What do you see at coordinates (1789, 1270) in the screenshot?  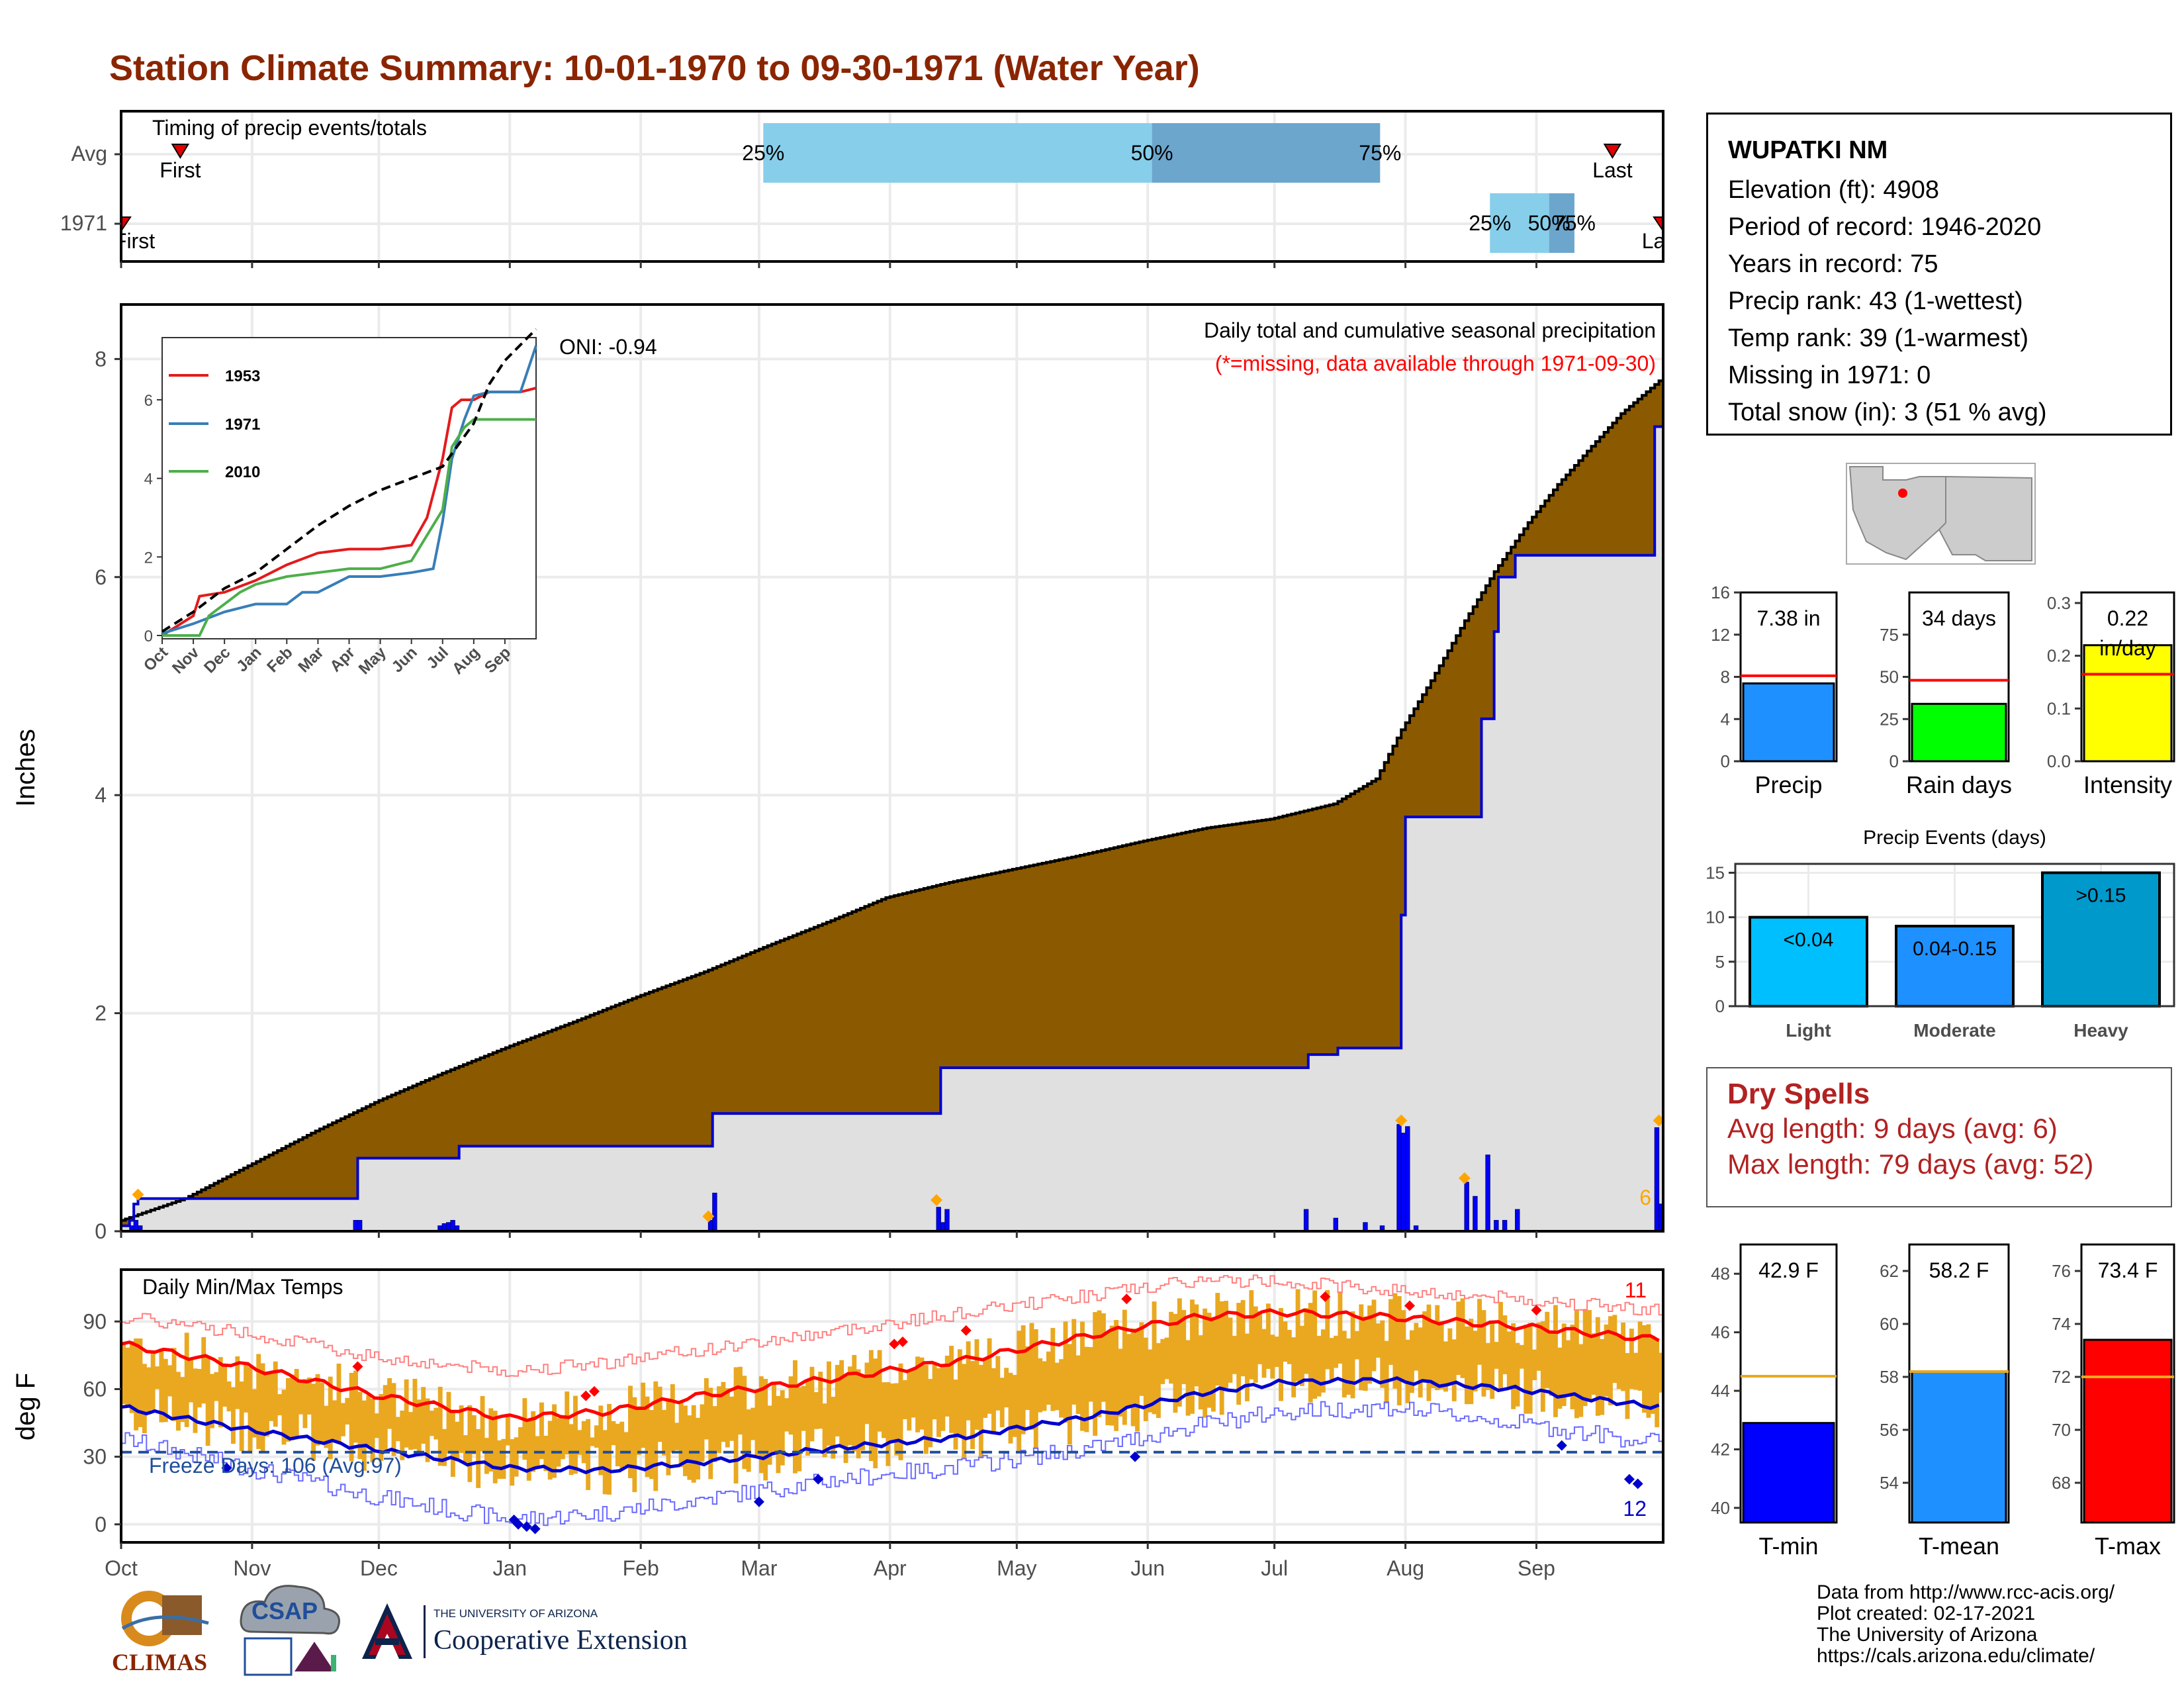 I see `tmin-bar-chart-value-label: 42.9 F` at bounding box center [1789, 1270].